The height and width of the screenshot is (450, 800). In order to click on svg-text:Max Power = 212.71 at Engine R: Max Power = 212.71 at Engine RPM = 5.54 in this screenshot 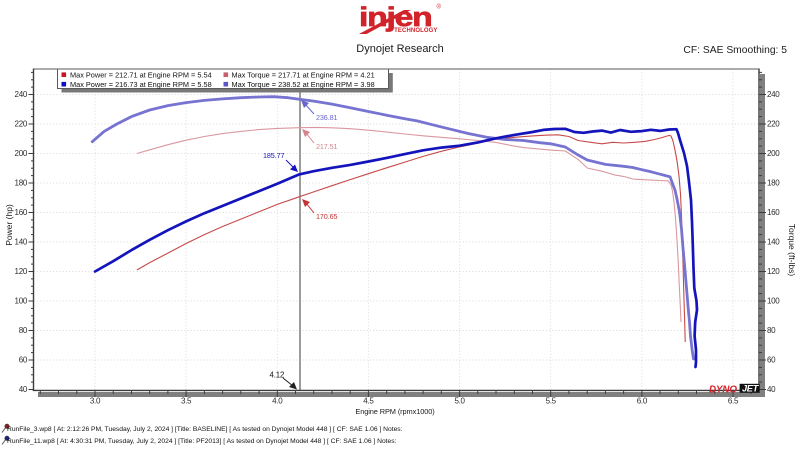, I will do `click(141, 74)`.